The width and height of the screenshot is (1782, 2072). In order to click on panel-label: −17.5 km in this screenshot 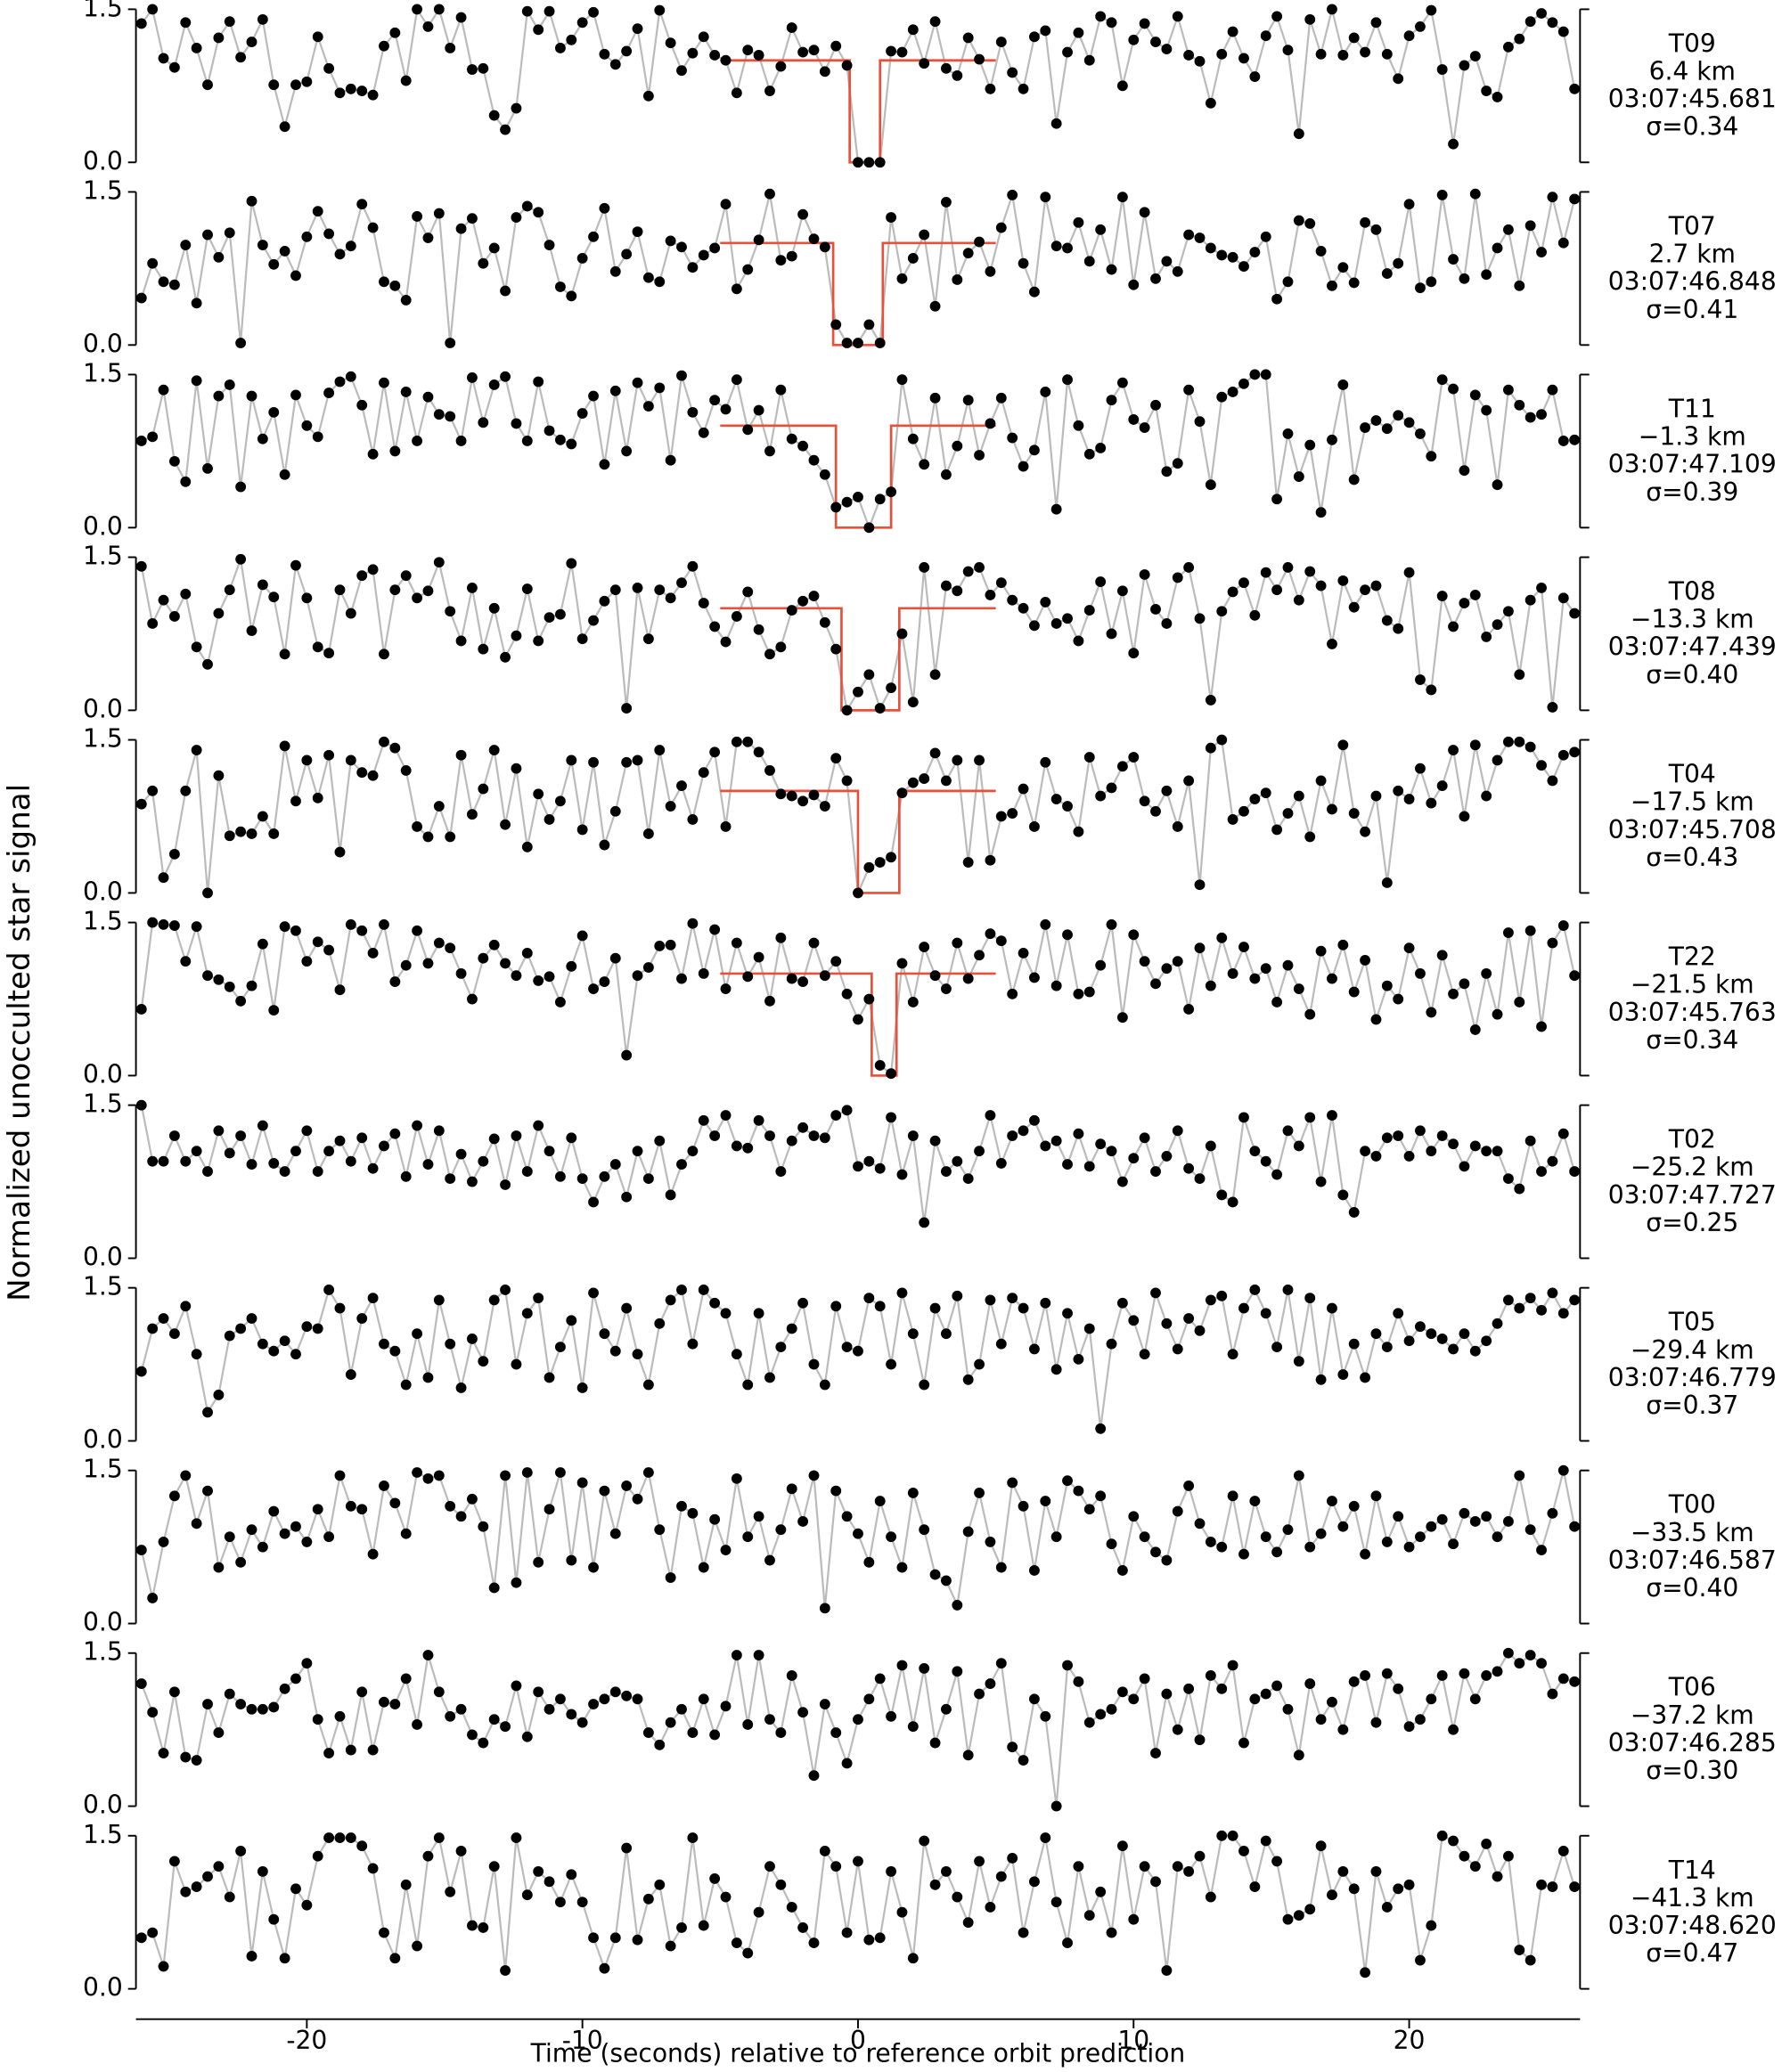, I will do `click(1692, 802)`.